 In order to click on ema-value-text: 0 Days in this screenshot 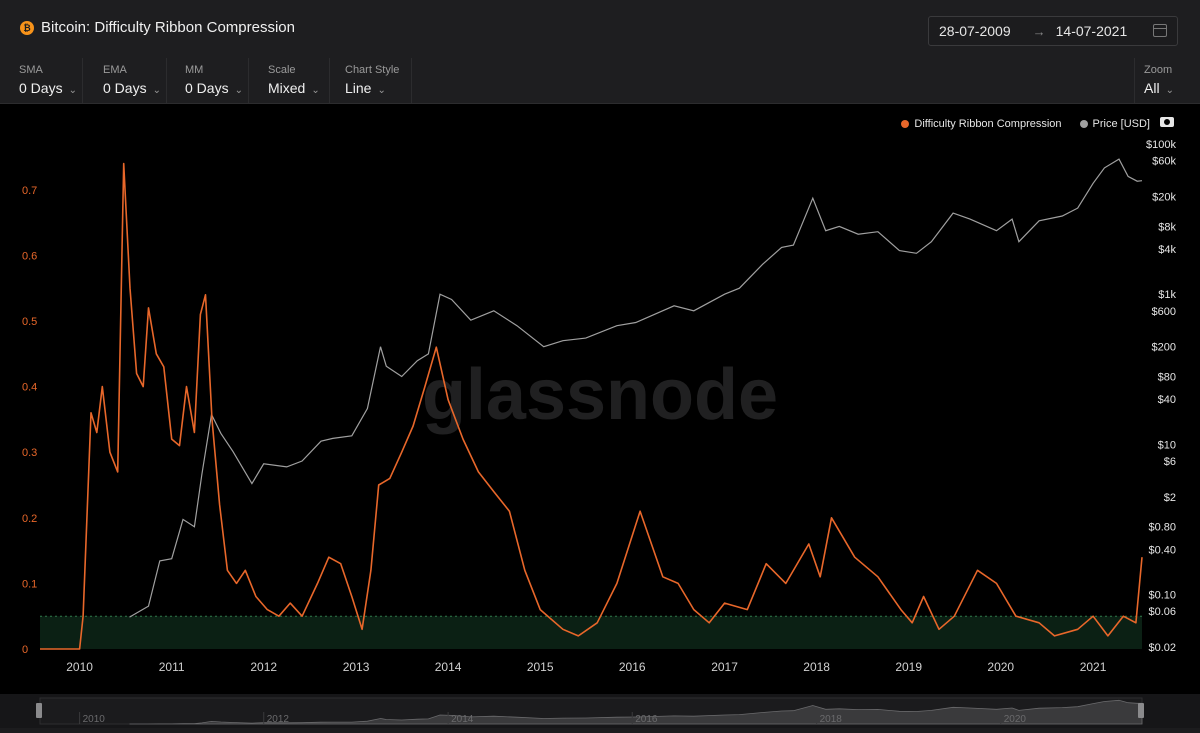, I will do `click(125, 88)`.